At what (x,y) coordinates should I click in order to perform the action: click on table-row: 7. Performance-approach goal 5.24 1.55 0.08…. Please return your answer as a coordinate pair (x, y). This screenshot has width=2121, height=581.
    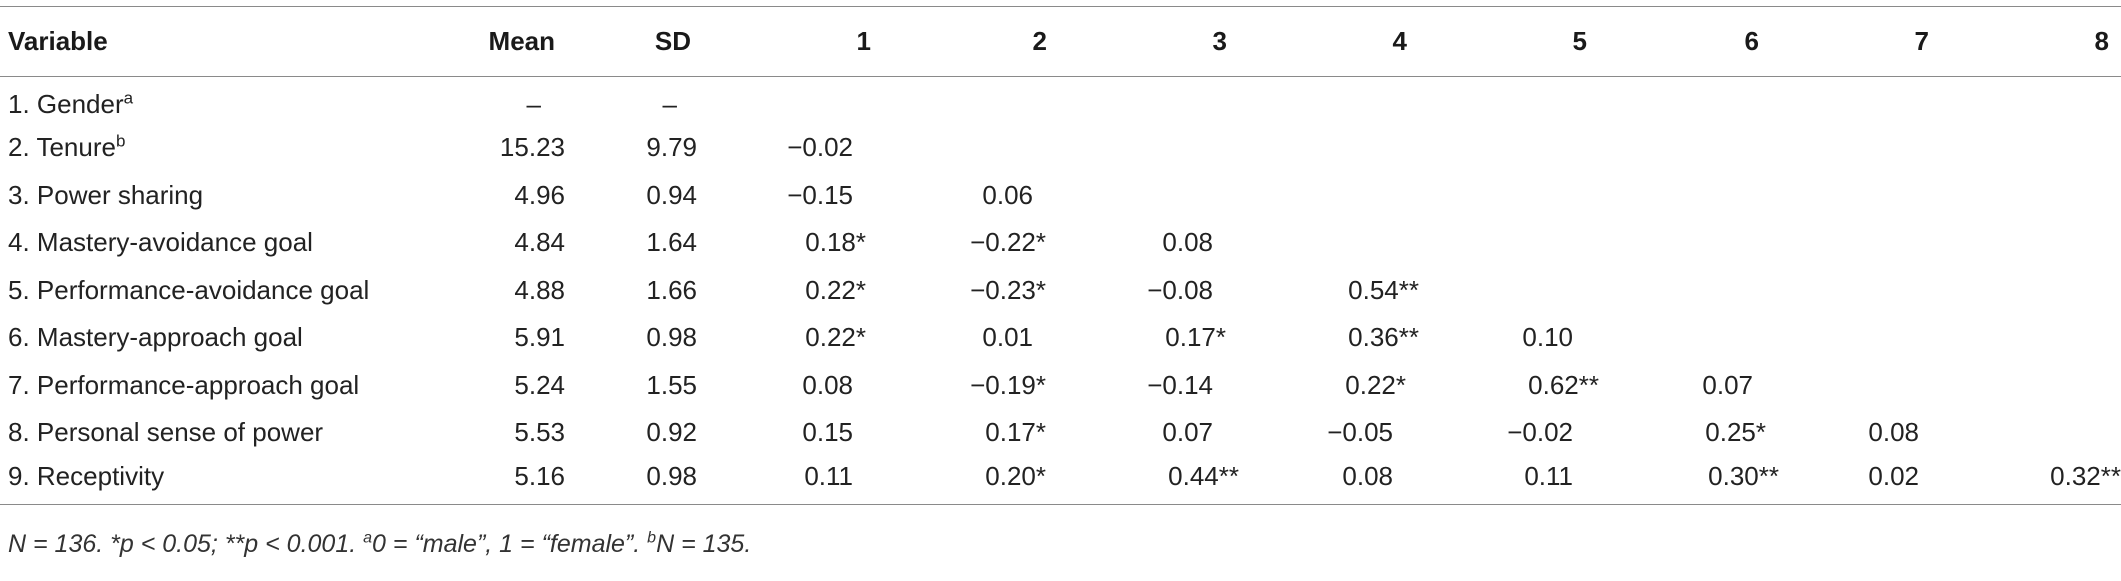
    Looking at the image, I should click on (1060, 386).